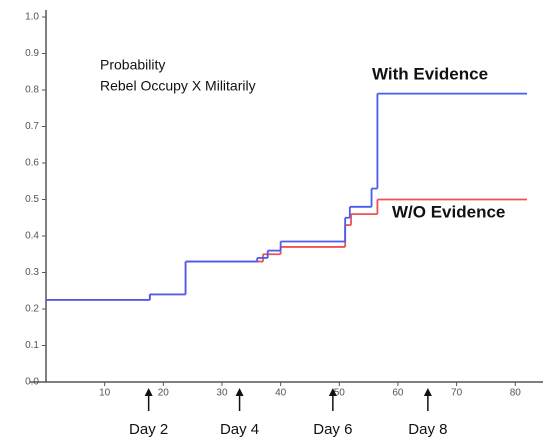  Describe the element at coordinates (340, 393) in the screenshot. I see `x-tick-label: 50` at that location.